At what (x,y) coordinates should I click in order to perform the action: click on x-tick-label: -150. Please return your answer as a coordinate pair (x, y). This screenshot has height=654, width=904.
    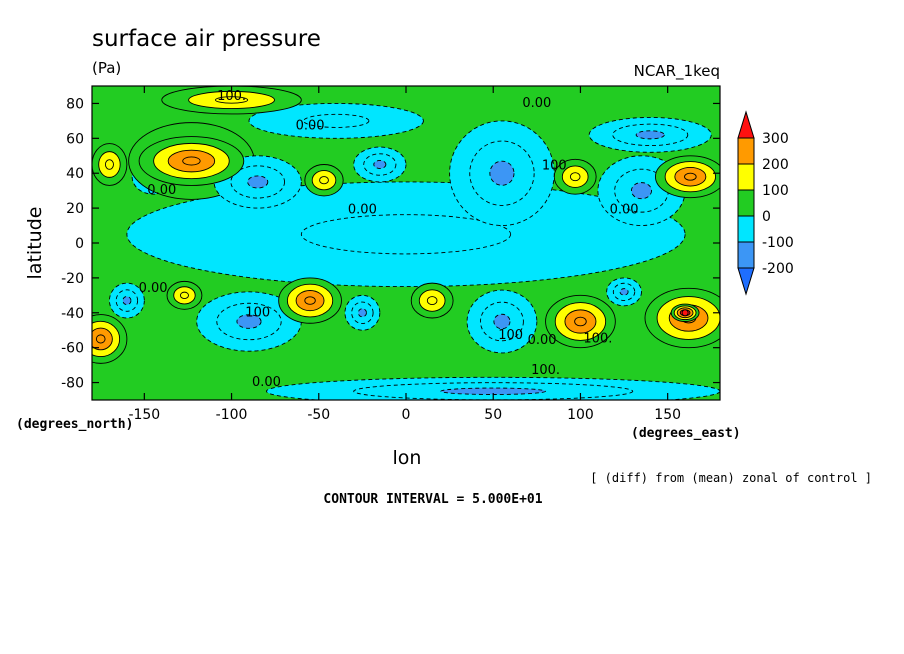
    Looking at the image, I should click on (144, 415).